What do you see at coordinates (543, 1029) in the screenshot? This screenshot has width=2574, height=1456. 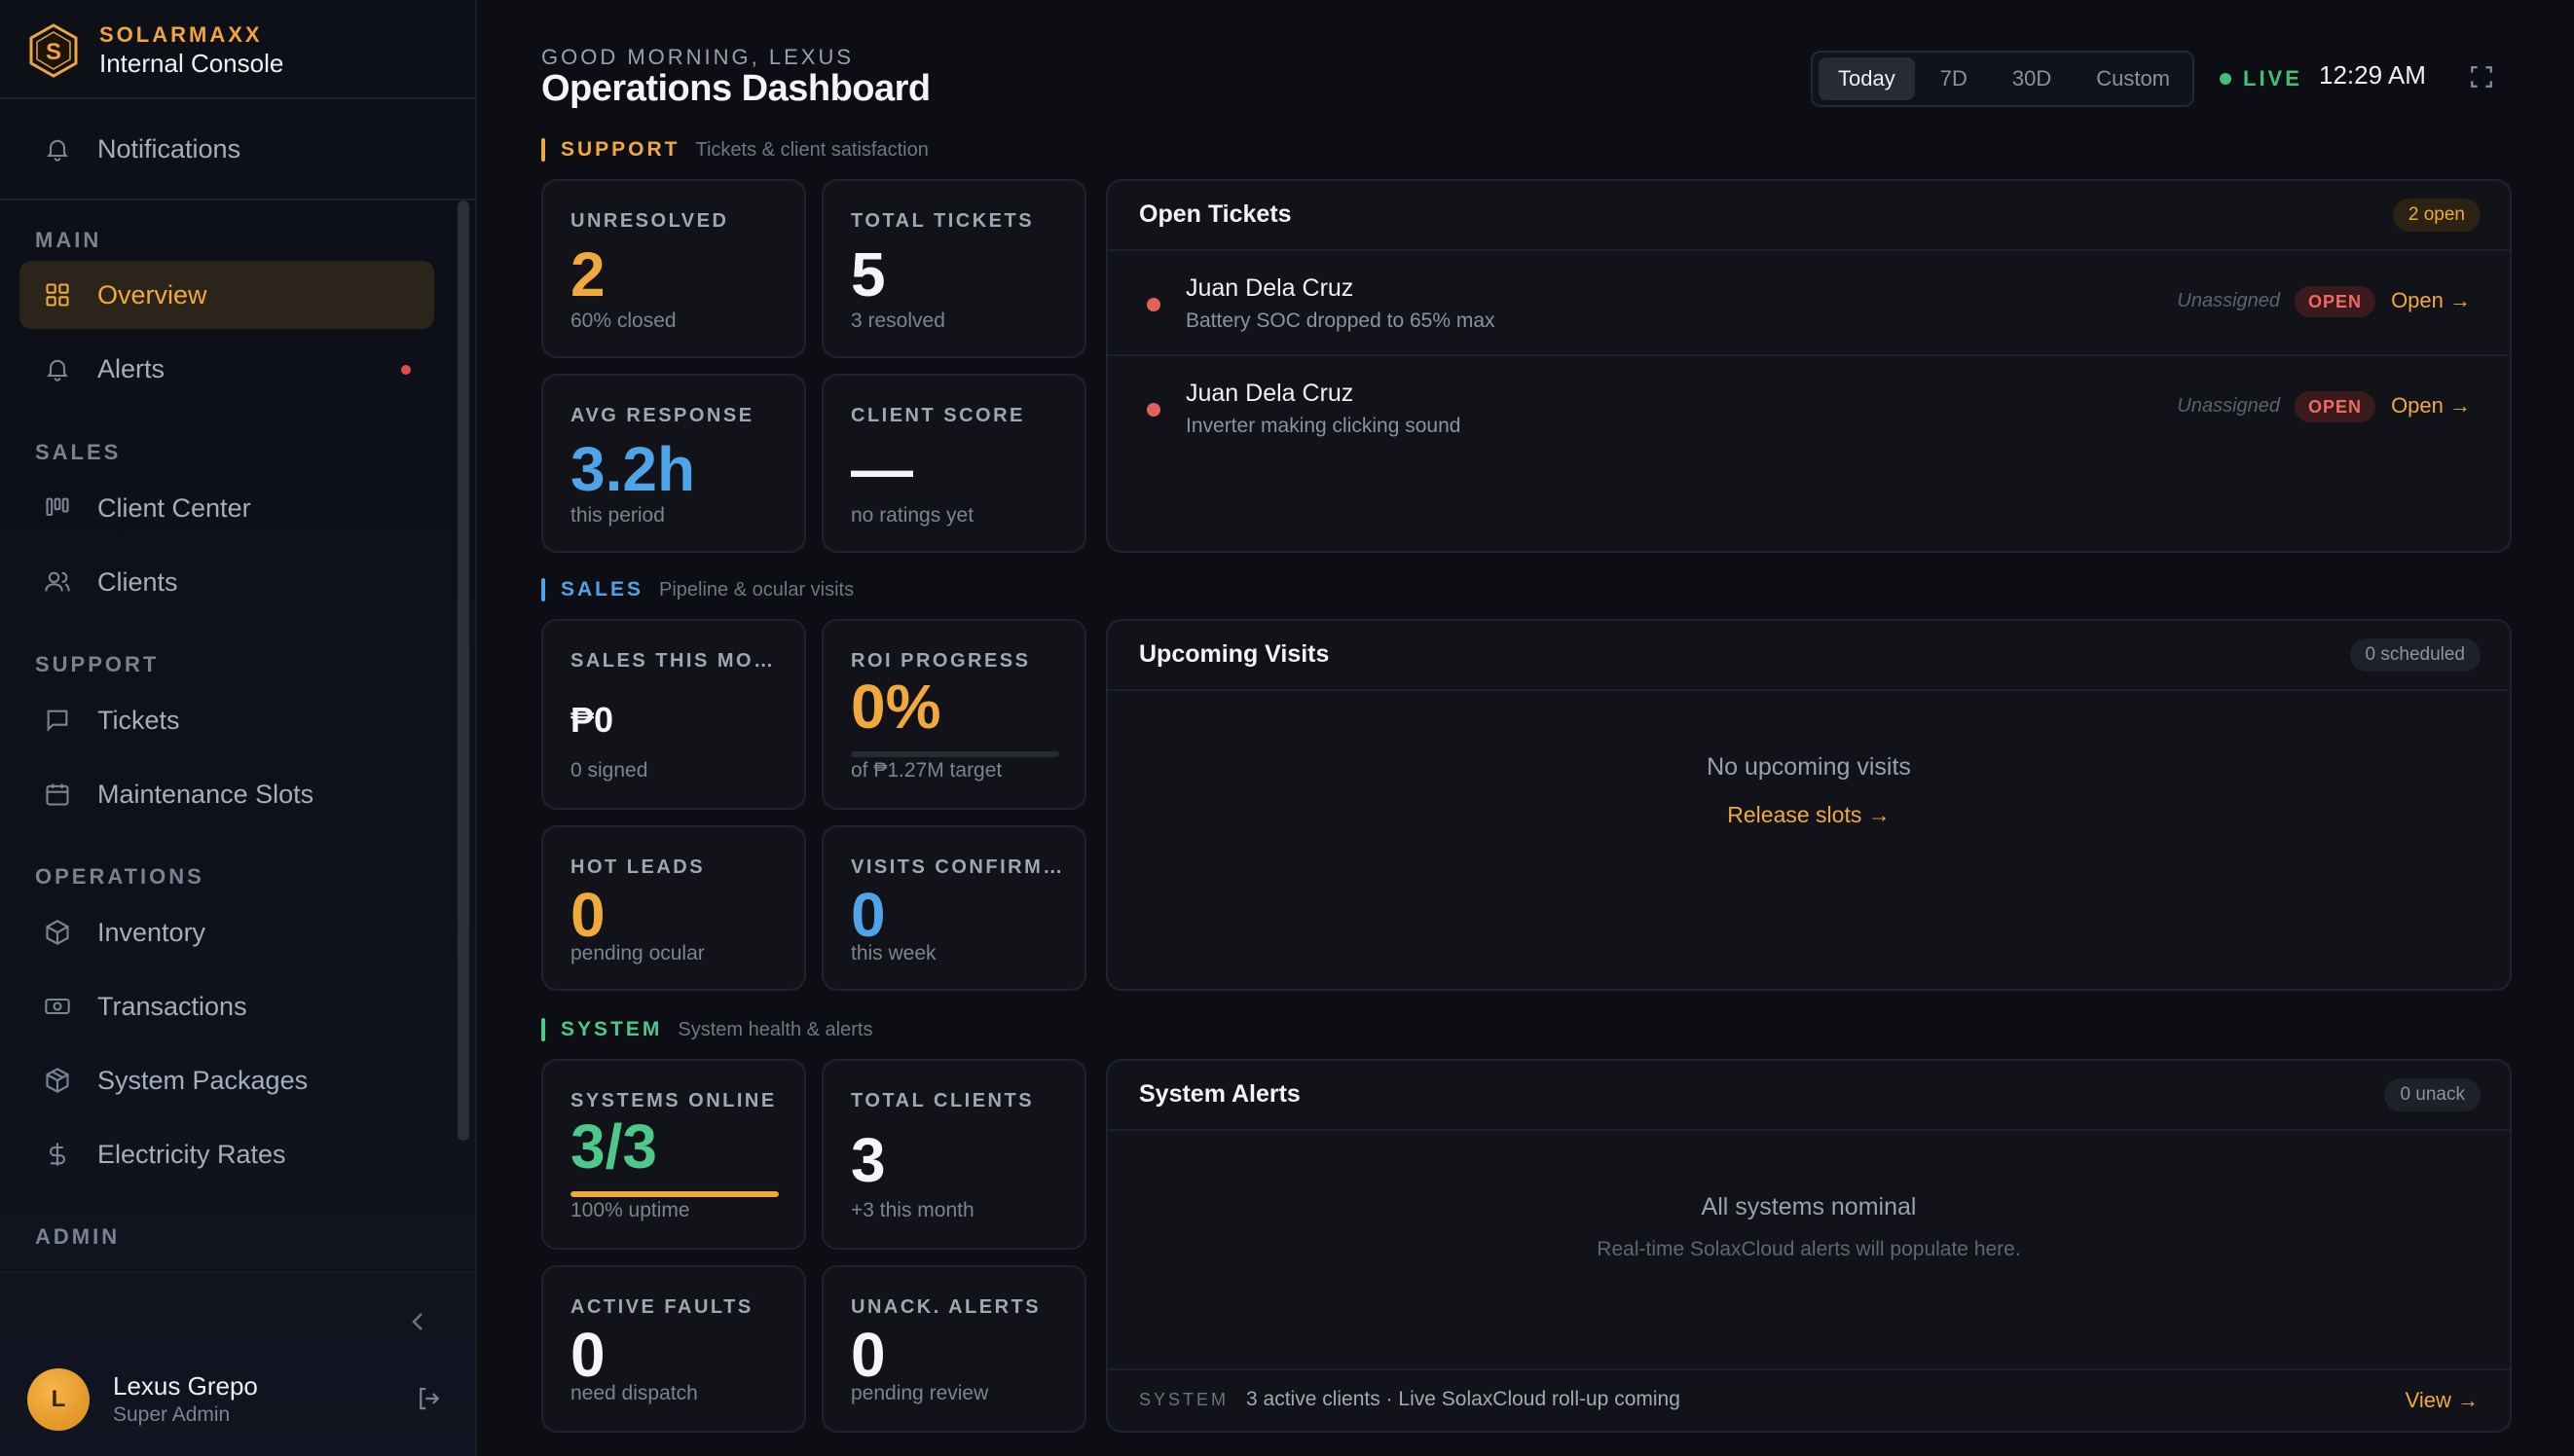 I see `section-accent-bar` at bounding box center [543, 1029].